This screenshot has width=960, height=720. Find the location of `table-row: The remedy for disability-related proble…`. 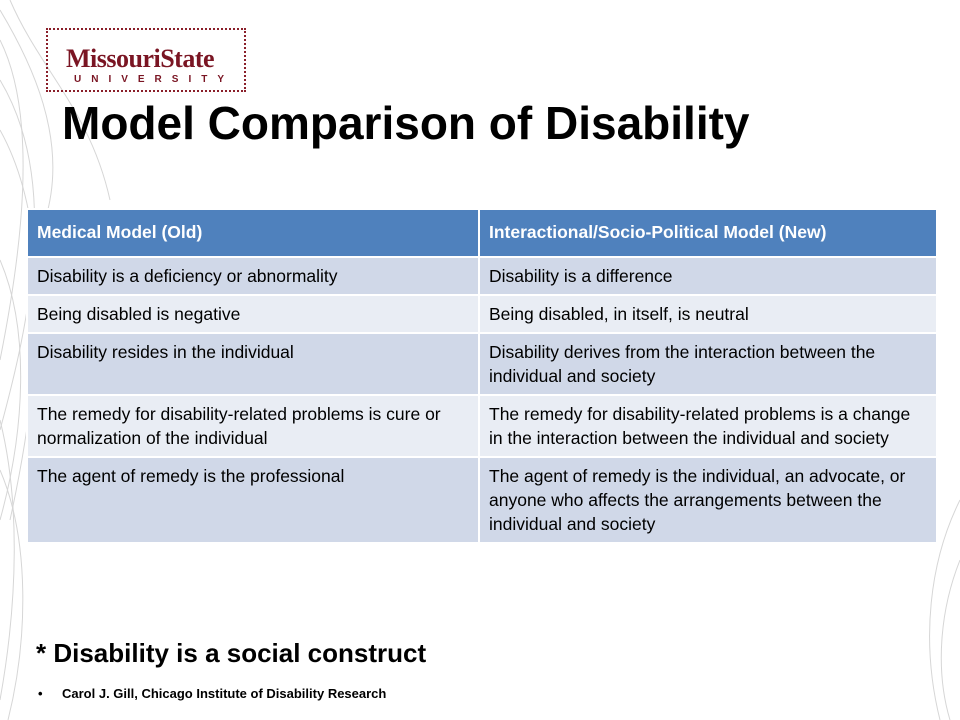

table-row: The remedy for disability-related proble… is located at coordinates (482, 426).